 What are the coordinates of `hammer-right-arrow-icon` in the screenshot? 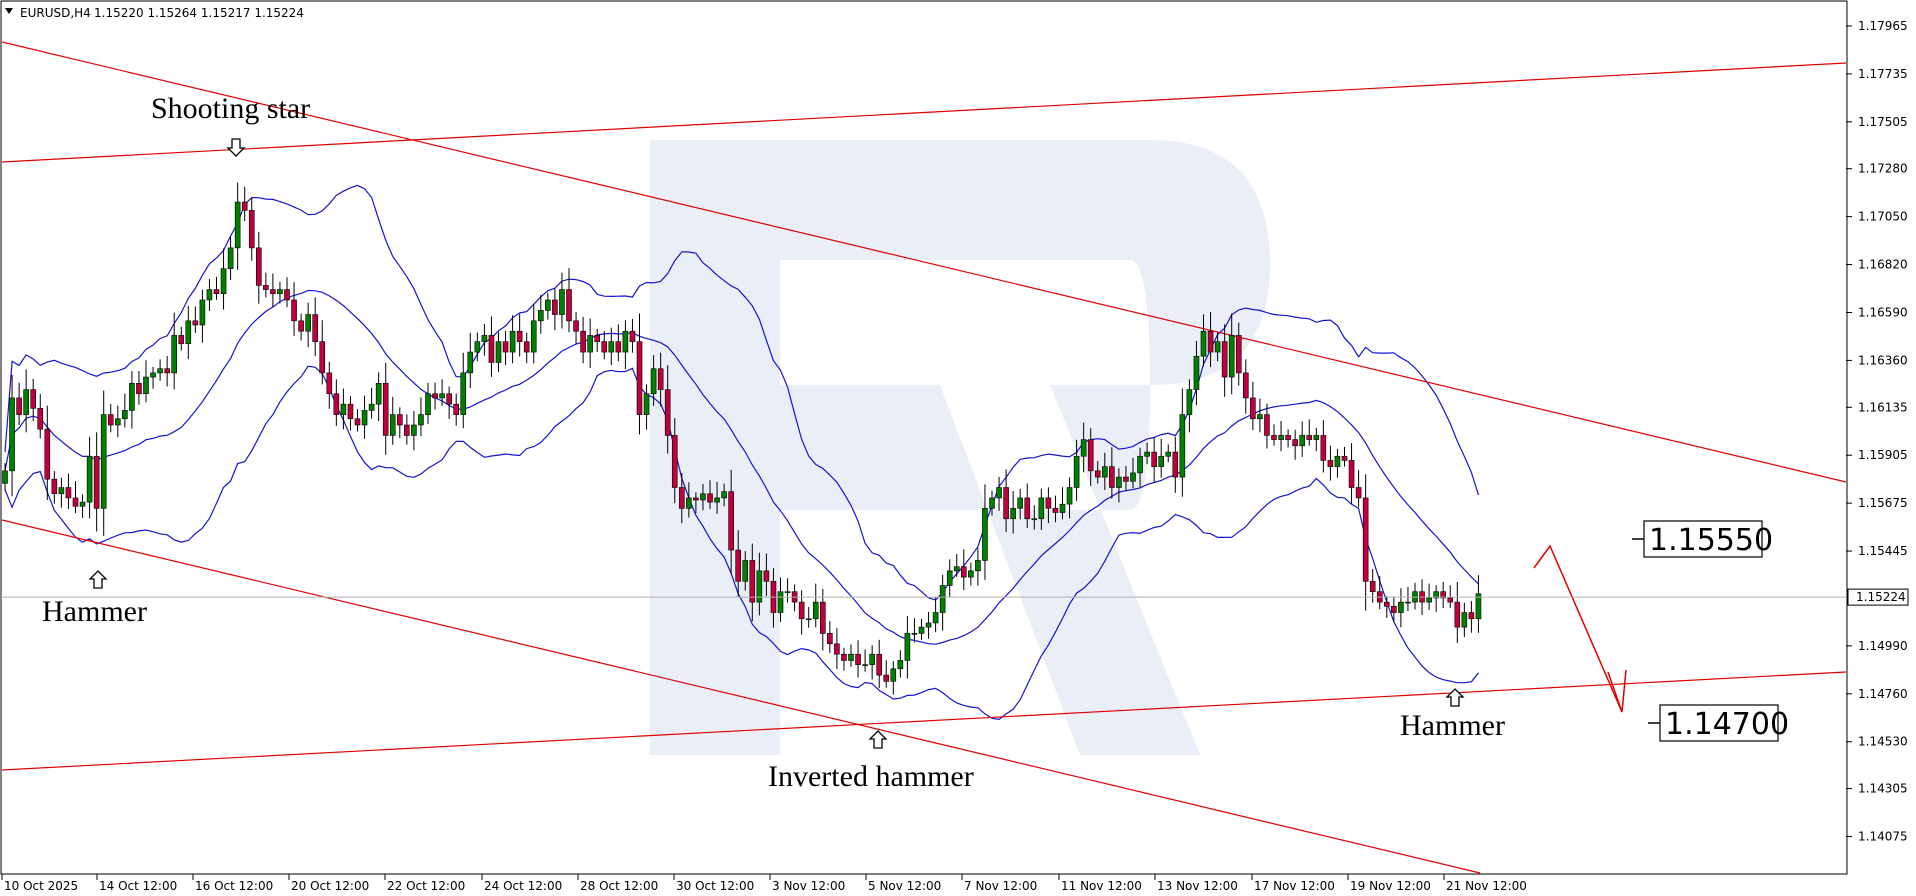 It's located at (1455, 697).